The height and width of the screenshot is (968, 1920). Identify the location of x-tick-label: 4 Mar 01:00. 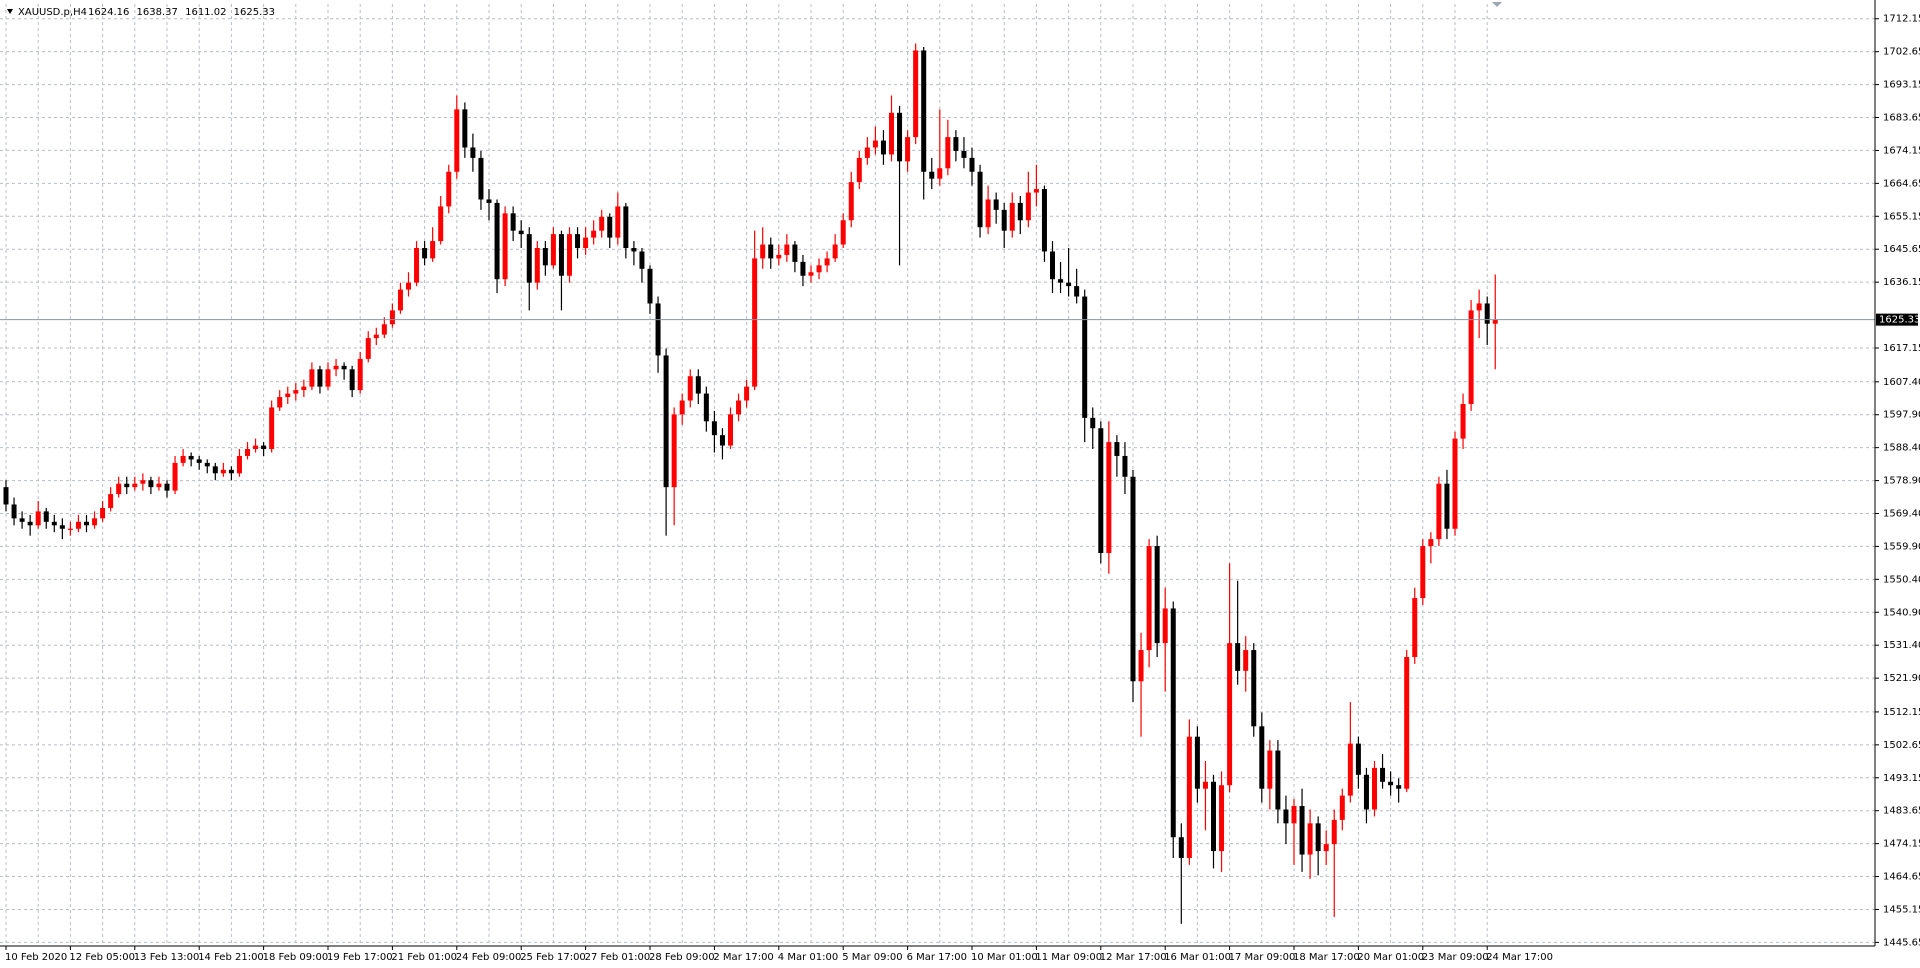
(808, 957).